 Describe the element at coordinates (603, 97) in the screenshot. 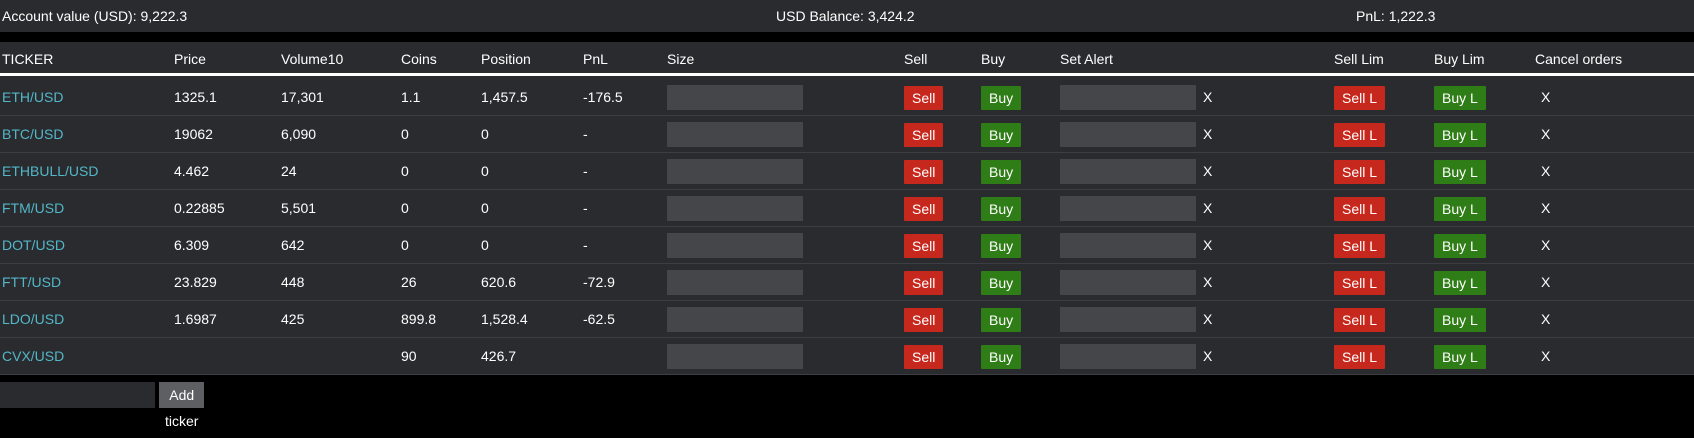

I see `pnl-cell: -176.5` at that location.